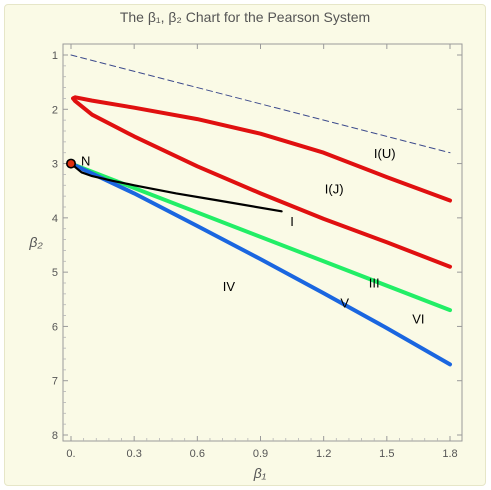  I want to click on region-label: IV, so click(229, 286).